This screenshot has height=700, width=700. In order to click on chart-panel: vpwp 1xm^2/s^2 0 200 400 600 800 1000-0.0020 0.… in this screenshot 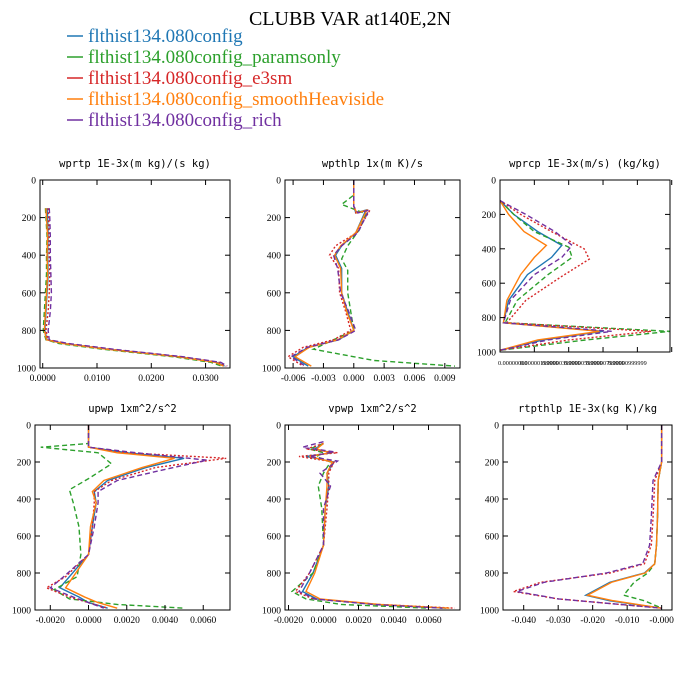, I will do `click(361, 514)`.